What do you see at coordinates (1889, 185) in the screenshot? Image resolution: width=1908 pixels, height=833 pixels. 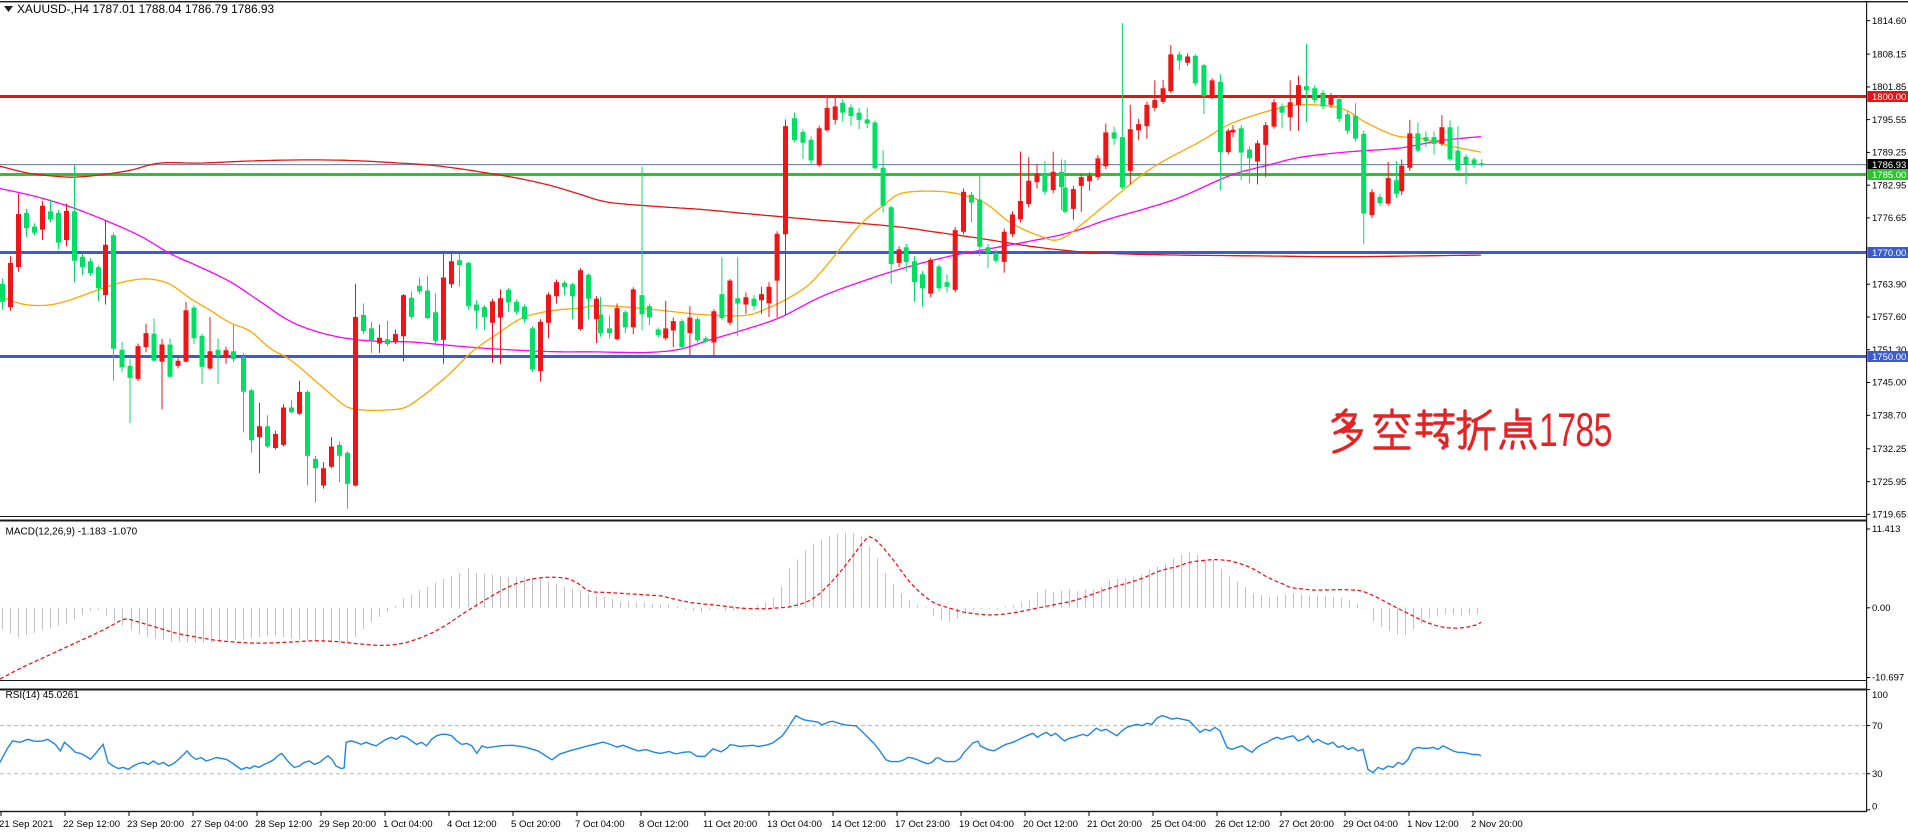 I see `svg-text: 1782.95` at bounding box center [1889, 185].